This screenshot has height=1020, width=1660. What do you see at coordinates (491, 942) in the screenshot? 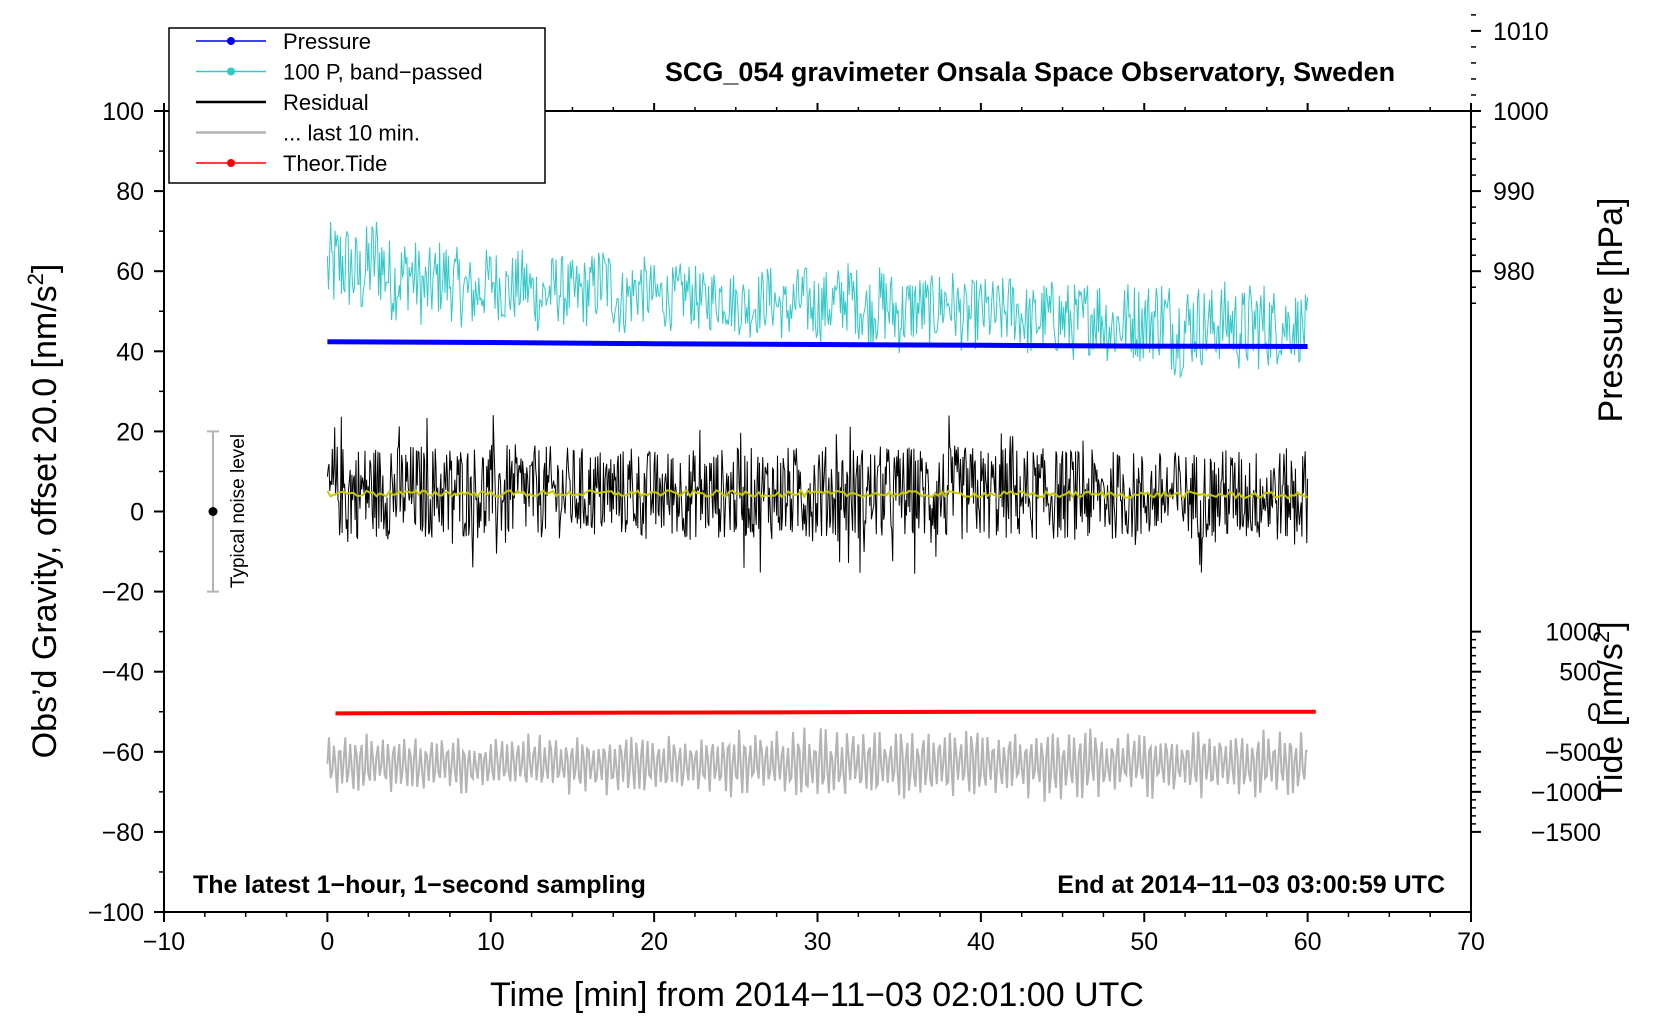
I see `x-tick-label: 10` at bounding box center [491, 942].